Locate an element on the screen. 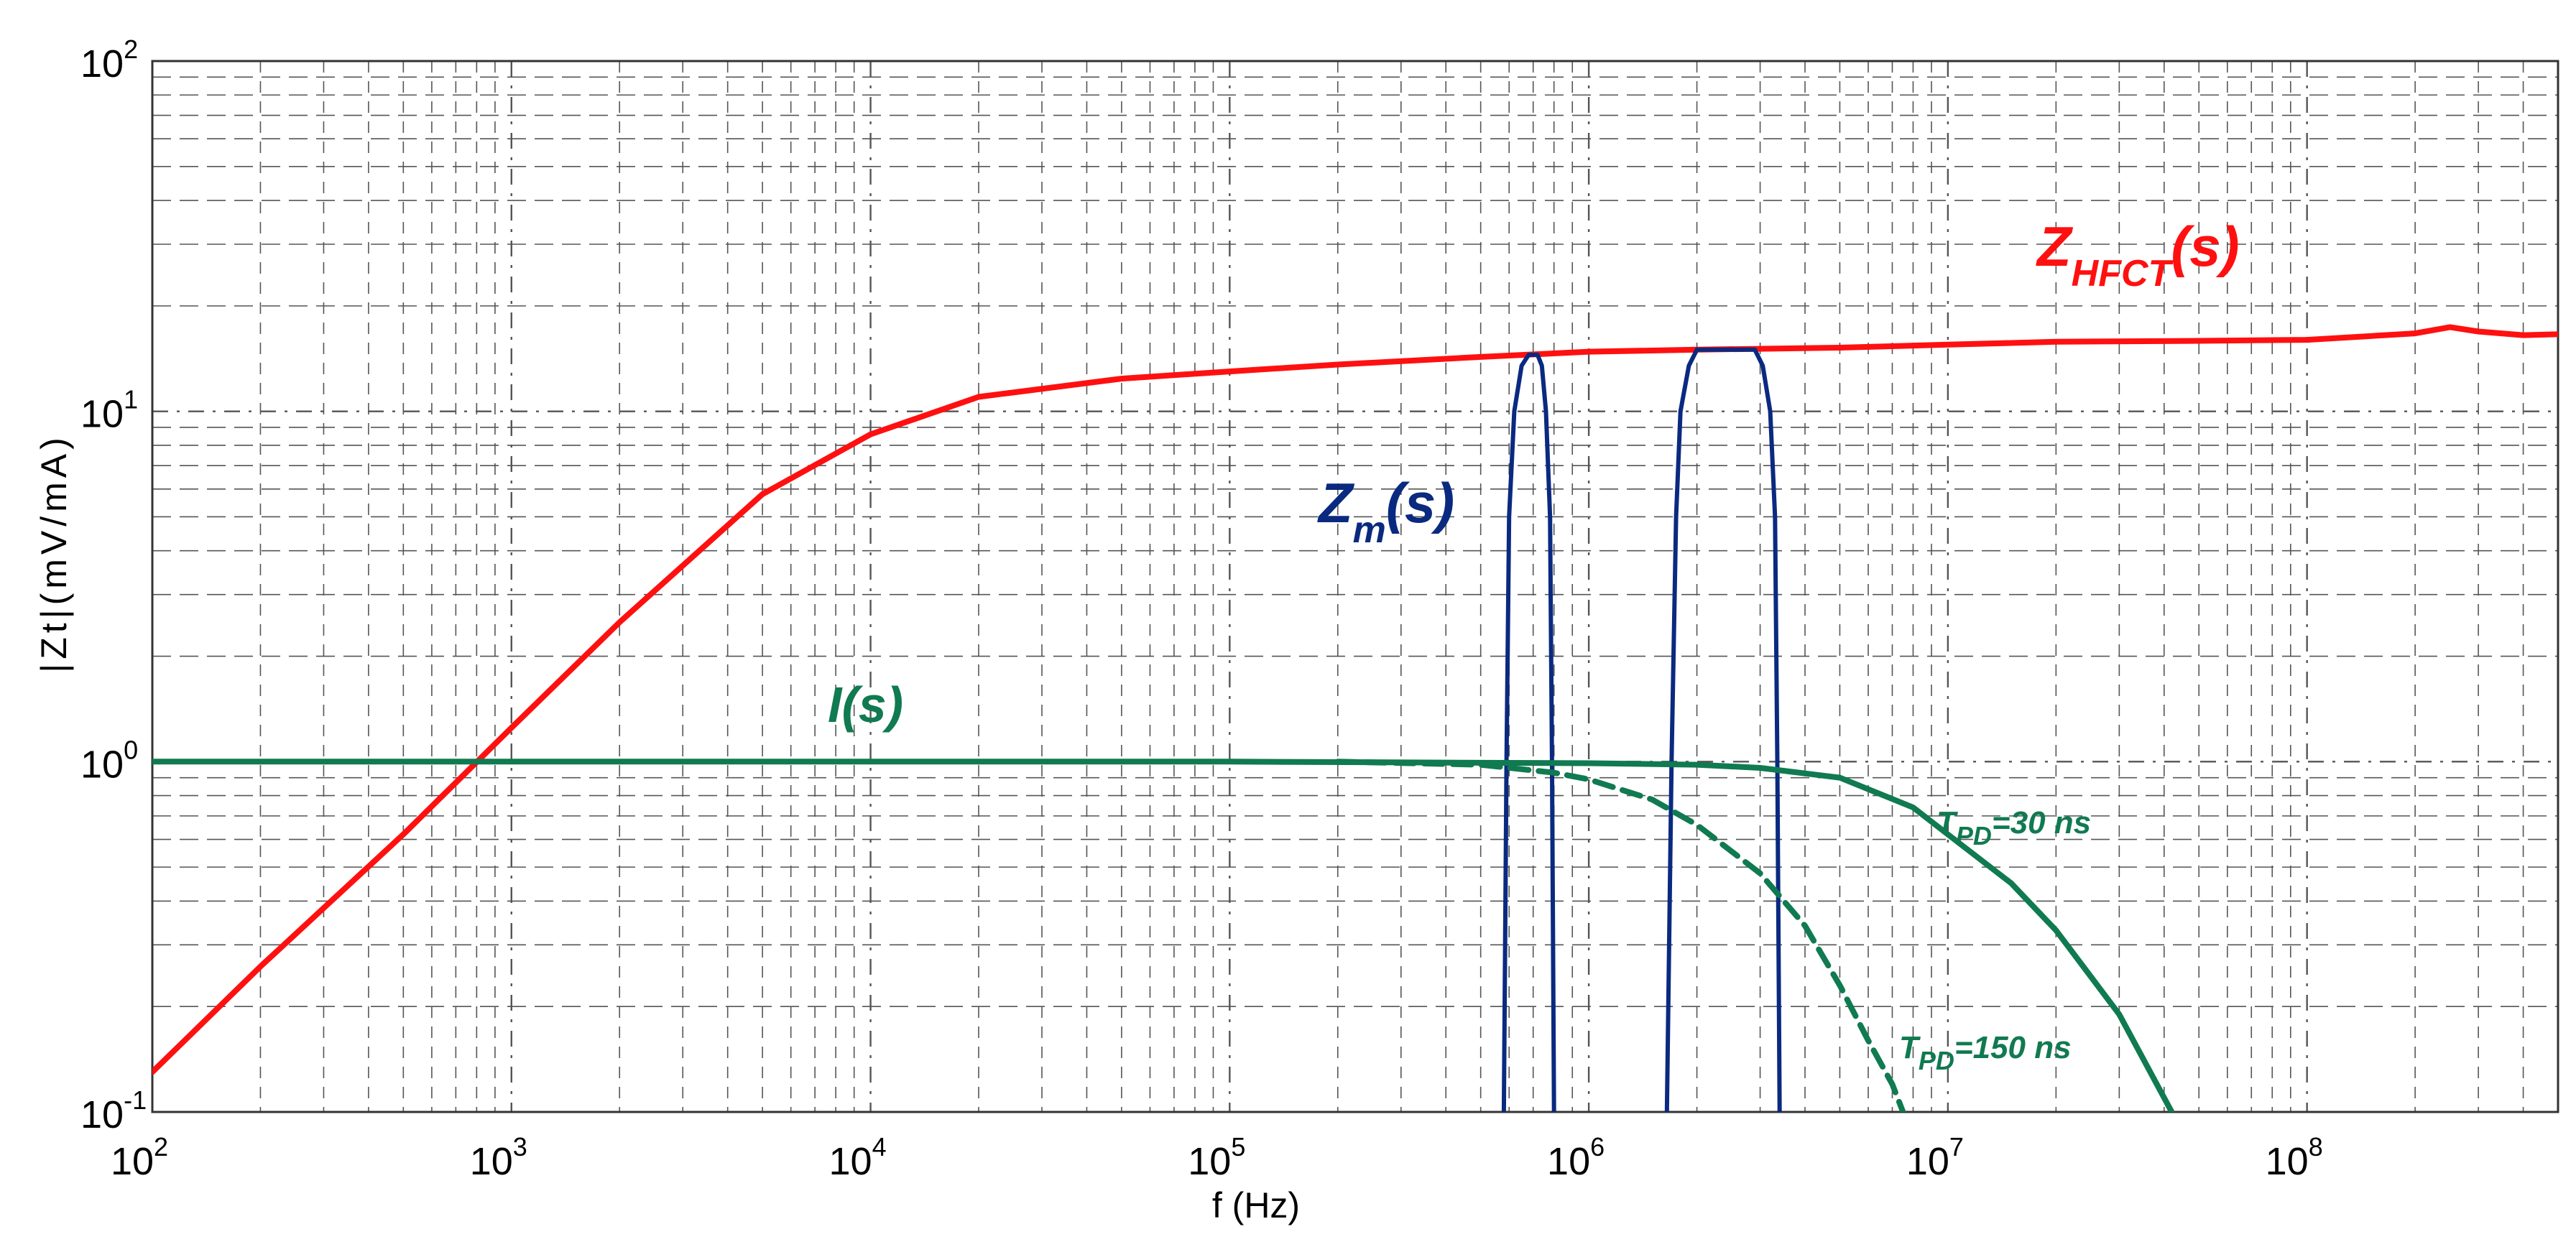  y-tick-label: 10⁰ is located at coordinates (109, 760).